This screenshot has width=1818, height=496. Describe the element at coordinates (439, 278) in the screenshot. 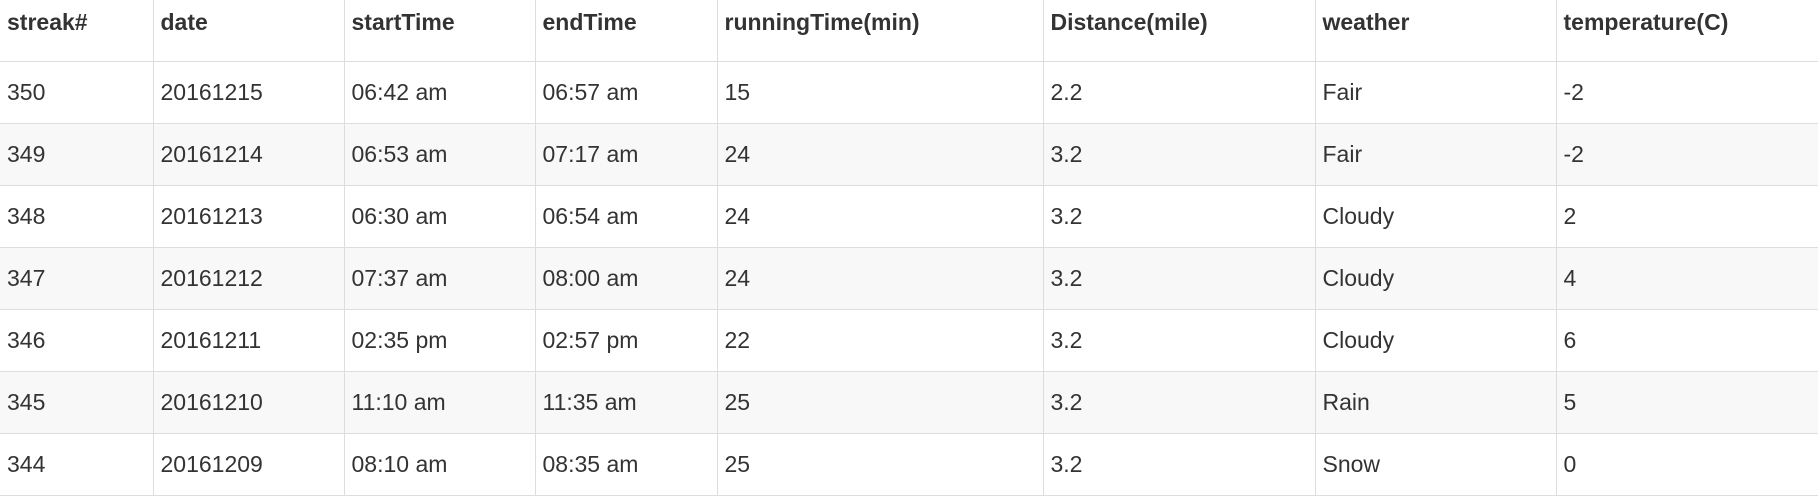

I see `start-time-cell: 07:37 am` at that location.